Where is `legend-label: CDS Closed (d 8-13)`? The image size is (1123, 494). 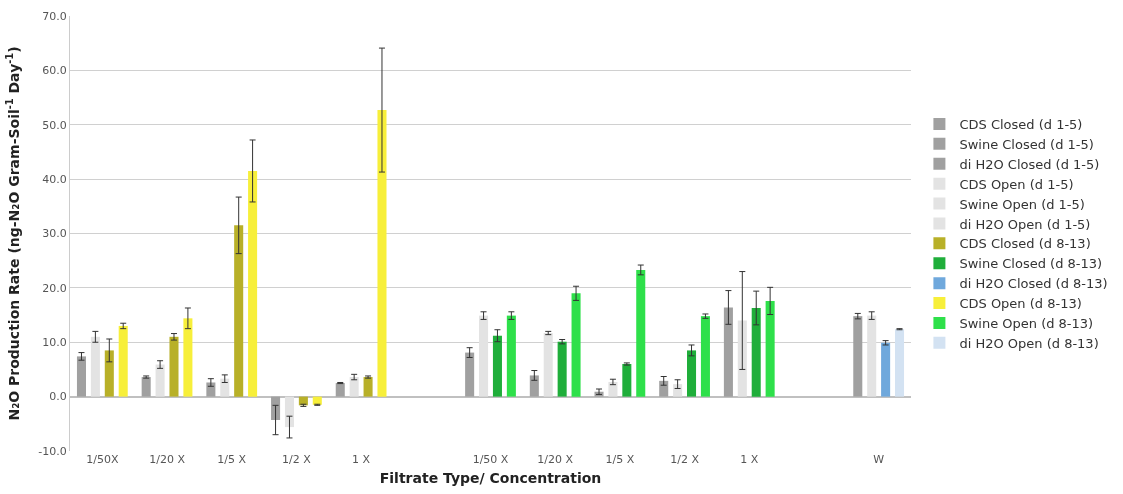
legend-label: CDS Closed (d 8-13) is located at coordinates (1025, 244).